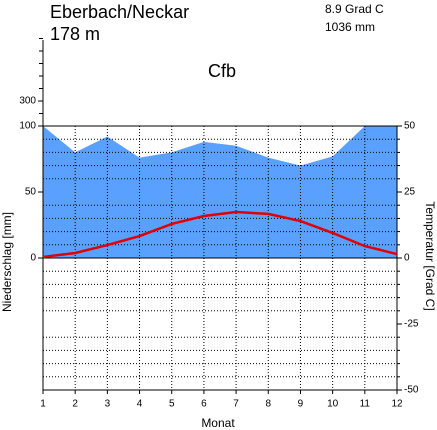  Describe the element at coordinates (119, 12) in the screenshot. I see `chart-title: Eberbach/Neckar` at that location.